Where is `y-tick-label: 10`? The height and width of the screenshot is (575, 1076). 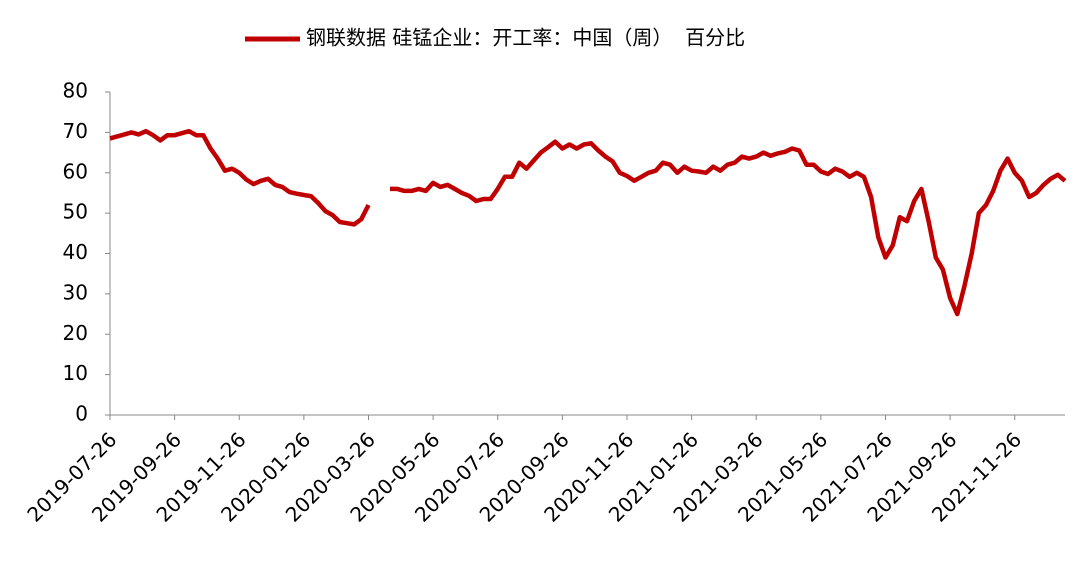 y-tick-label: 10 is located at coordinates (75, 373).